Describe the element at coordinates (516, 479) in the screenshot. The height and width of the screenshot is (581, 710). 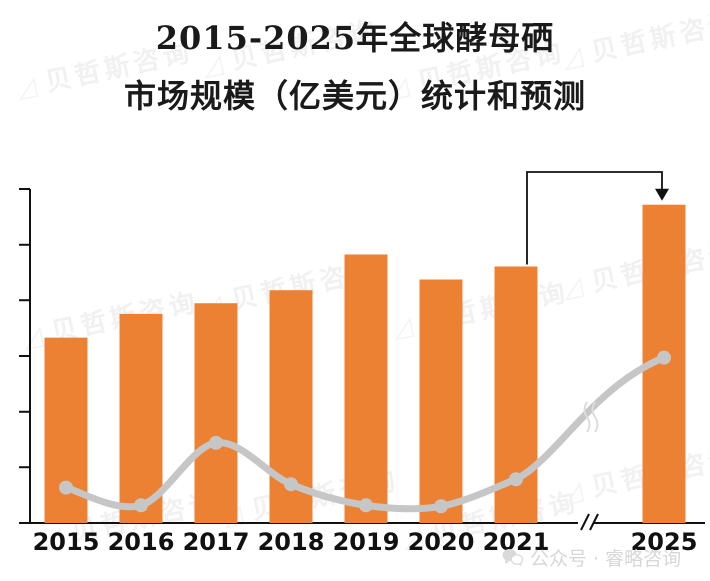
I see `line-marker-2021` at that location.